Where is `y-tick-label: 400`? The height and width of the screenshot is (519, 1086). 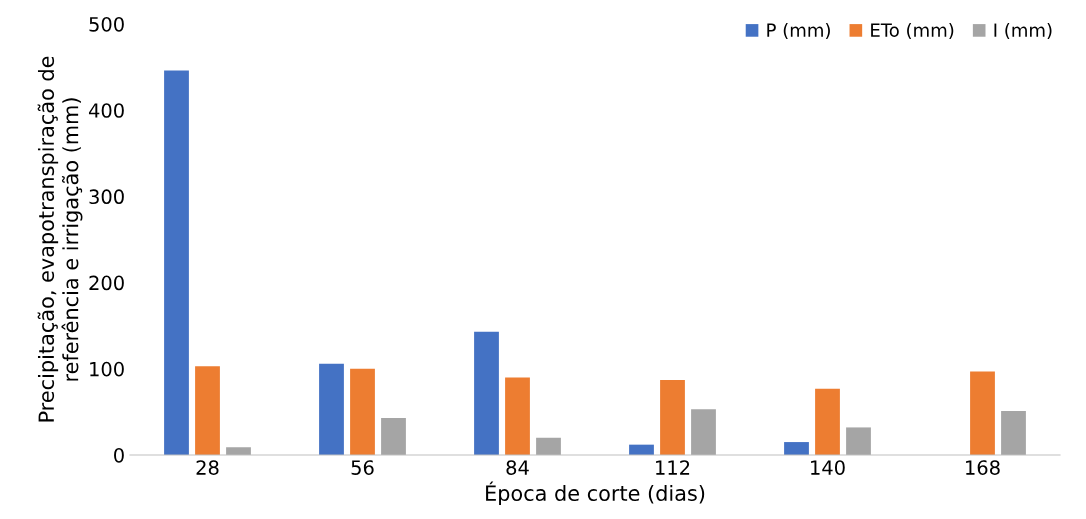 y-tick-label: 400 is located at coordinates (106, 110).